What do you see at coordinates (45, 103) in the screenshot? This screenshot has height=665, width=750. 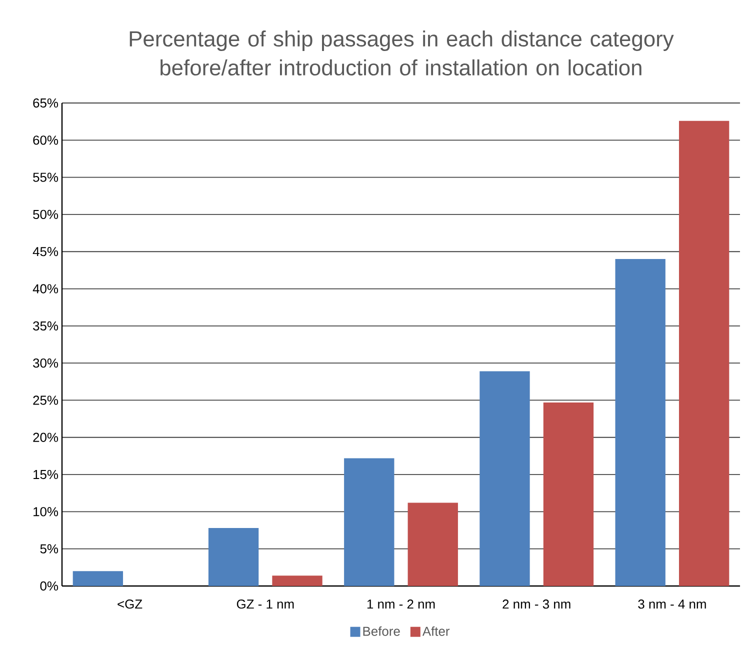 I see `y-tick-label: 65%` at bounding box center [45, 103].